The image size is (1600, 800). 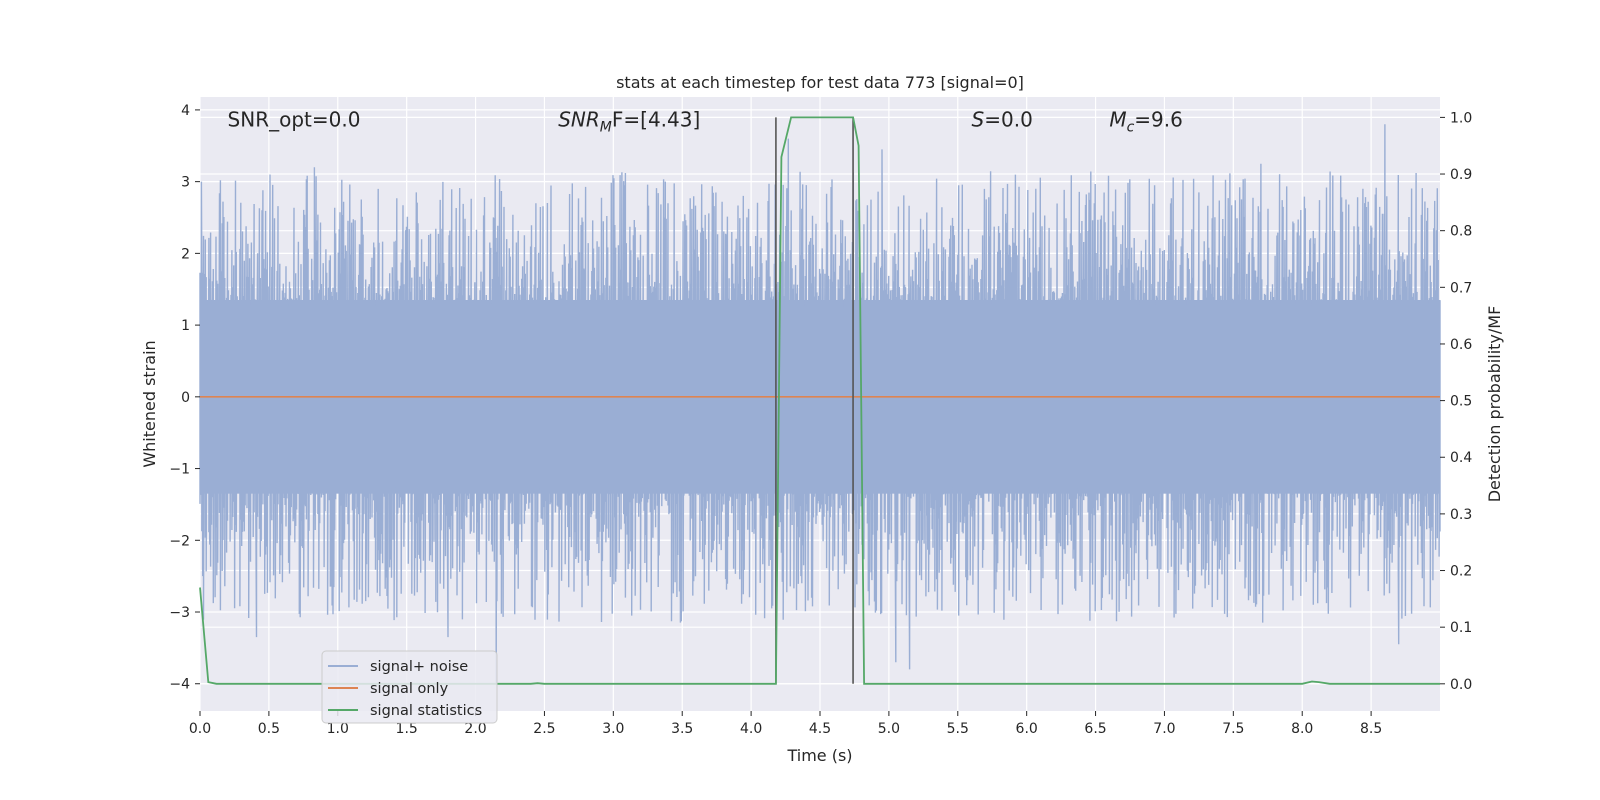 I want to click on s-value-annotation: S=0.0, so click(x=1002, y=119).